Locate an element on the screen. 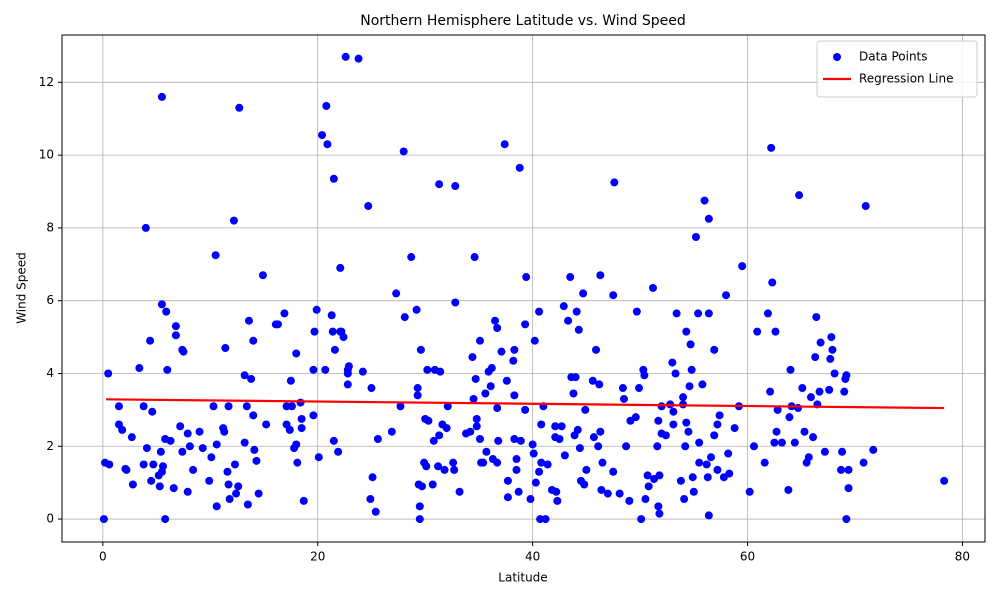 The width and height of the screenshot is (1000, 604). y-tick-label: 4 is located at coordinates (50, 373).